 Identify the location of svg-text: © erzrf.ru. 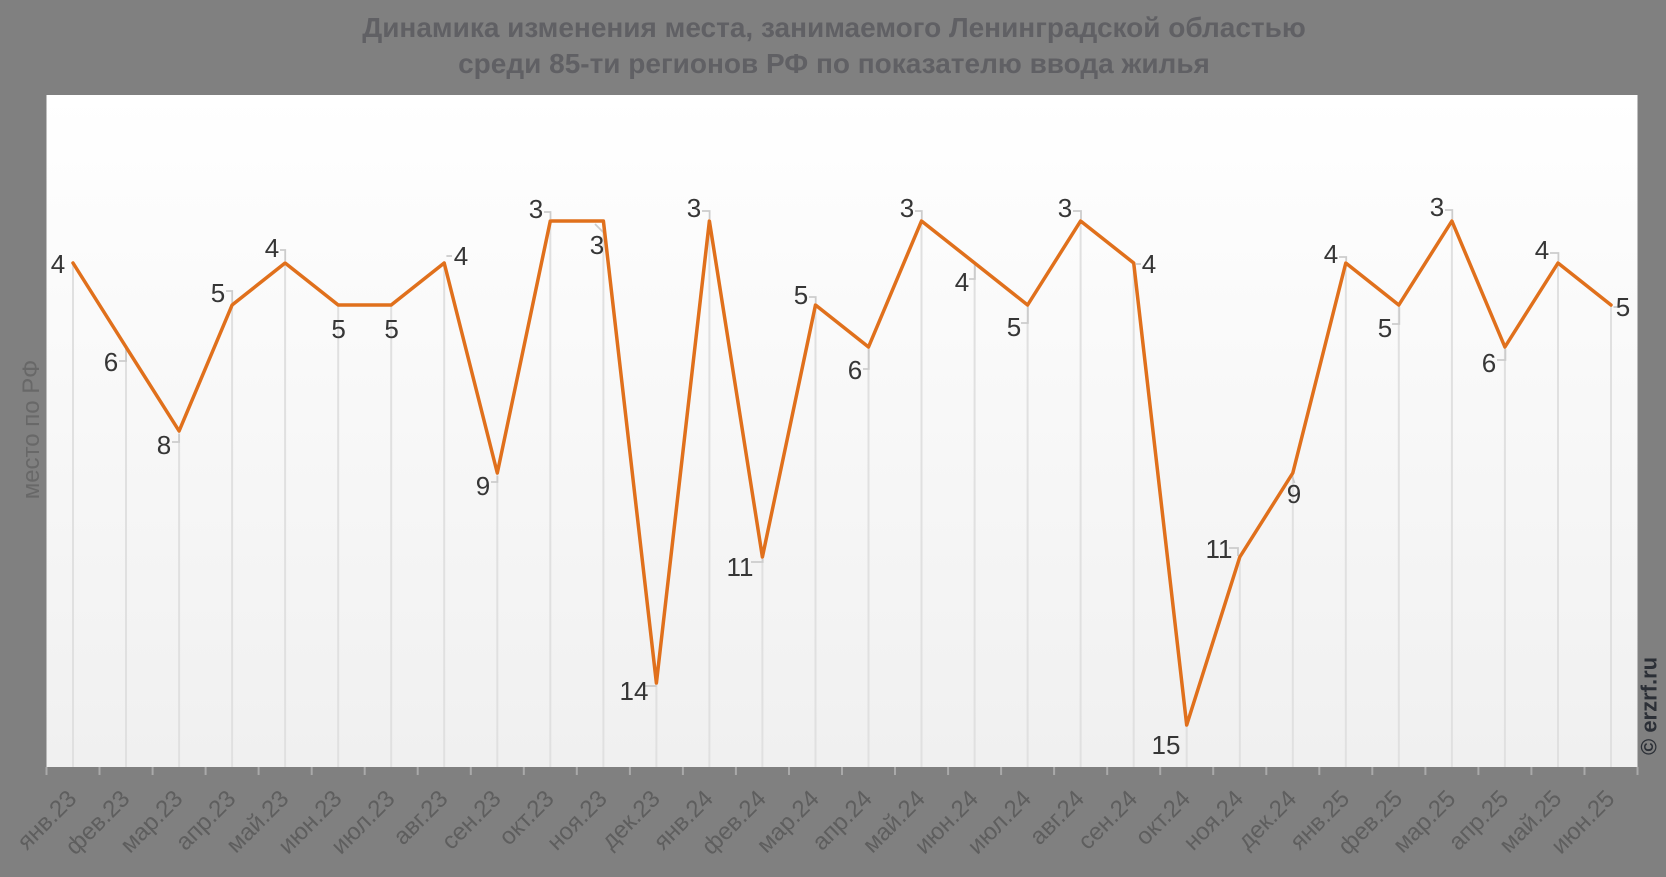
(1649, 706).